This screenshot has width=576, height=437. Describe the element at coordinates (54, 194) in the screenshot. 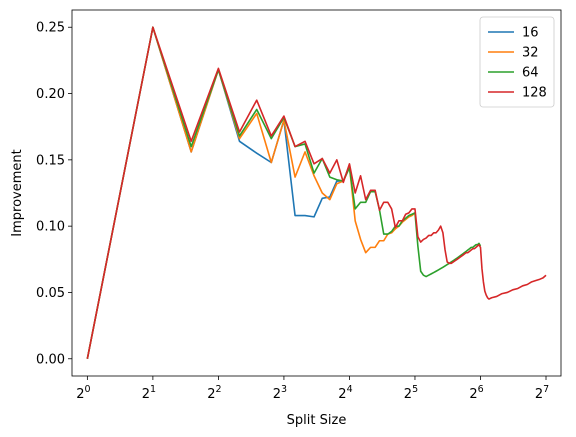

I see `y-axis-ticks: 0.00 0.05 0.10 0.15 0.20 0.25` at that location.